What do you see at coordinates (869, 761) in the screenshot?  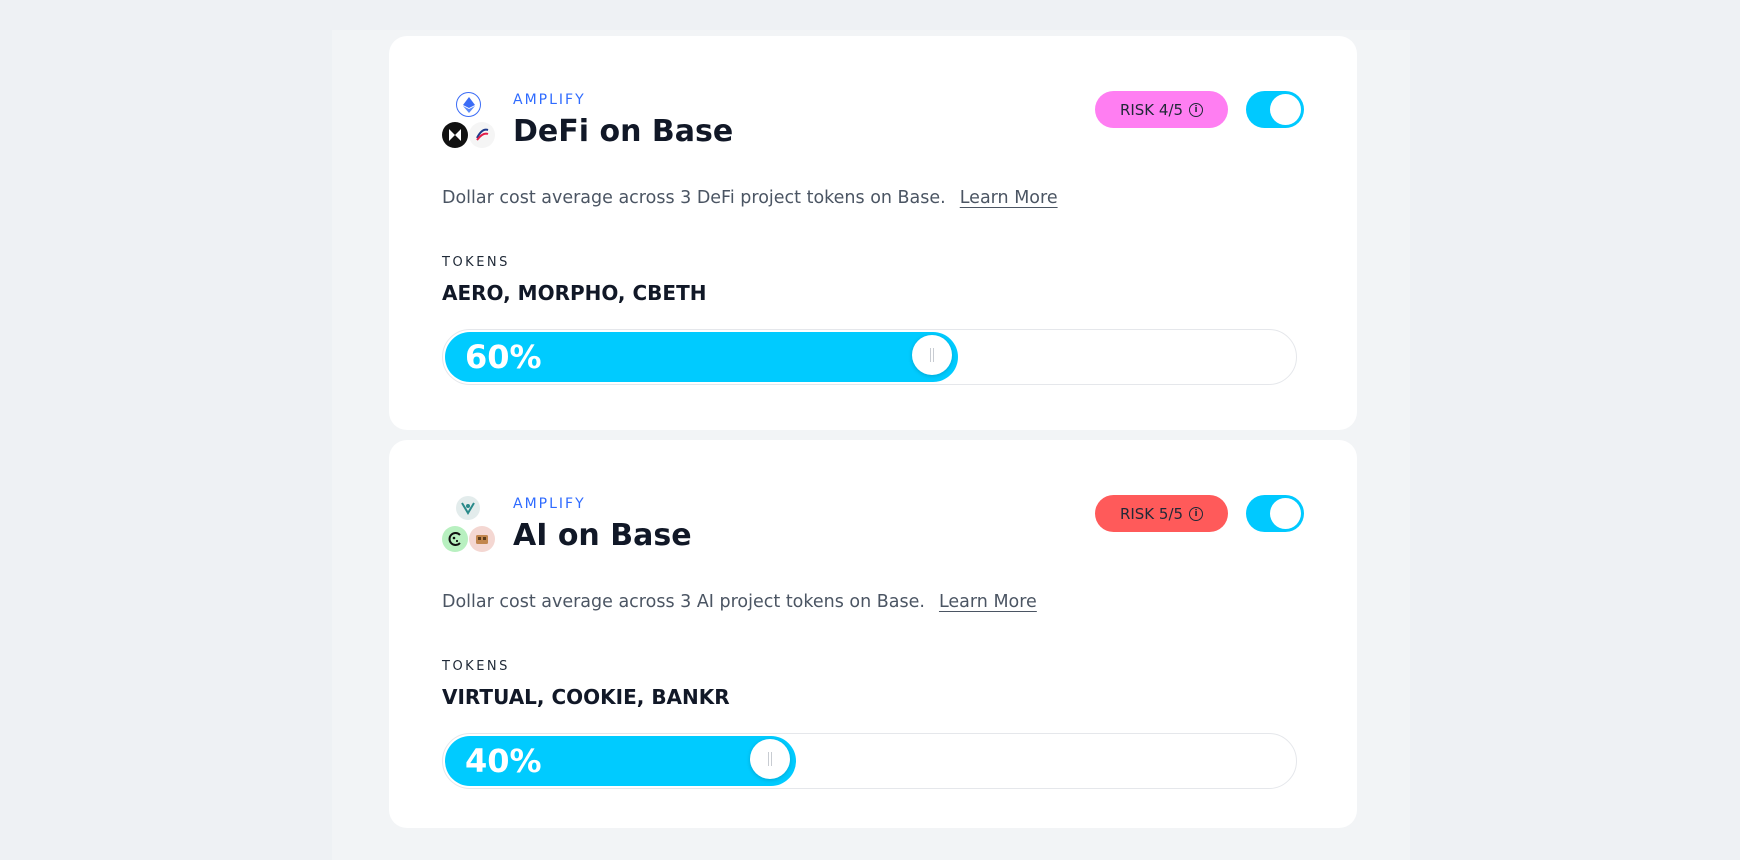 I see `allocation-slider: 40%` at bounding box center [869, 761].